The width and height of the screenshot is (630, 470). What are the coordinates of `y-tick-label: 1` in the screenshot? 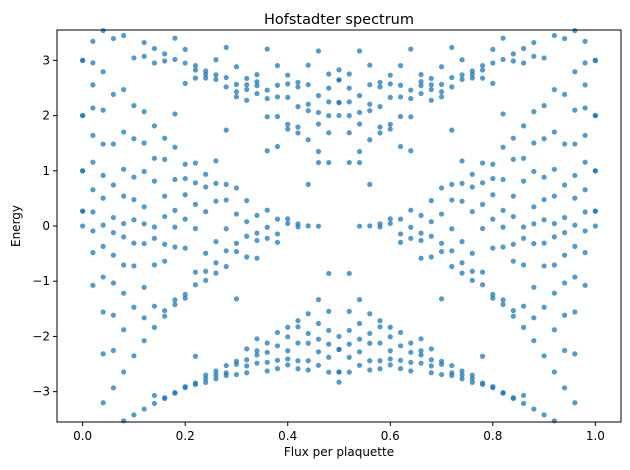 It's located at (46, 171).